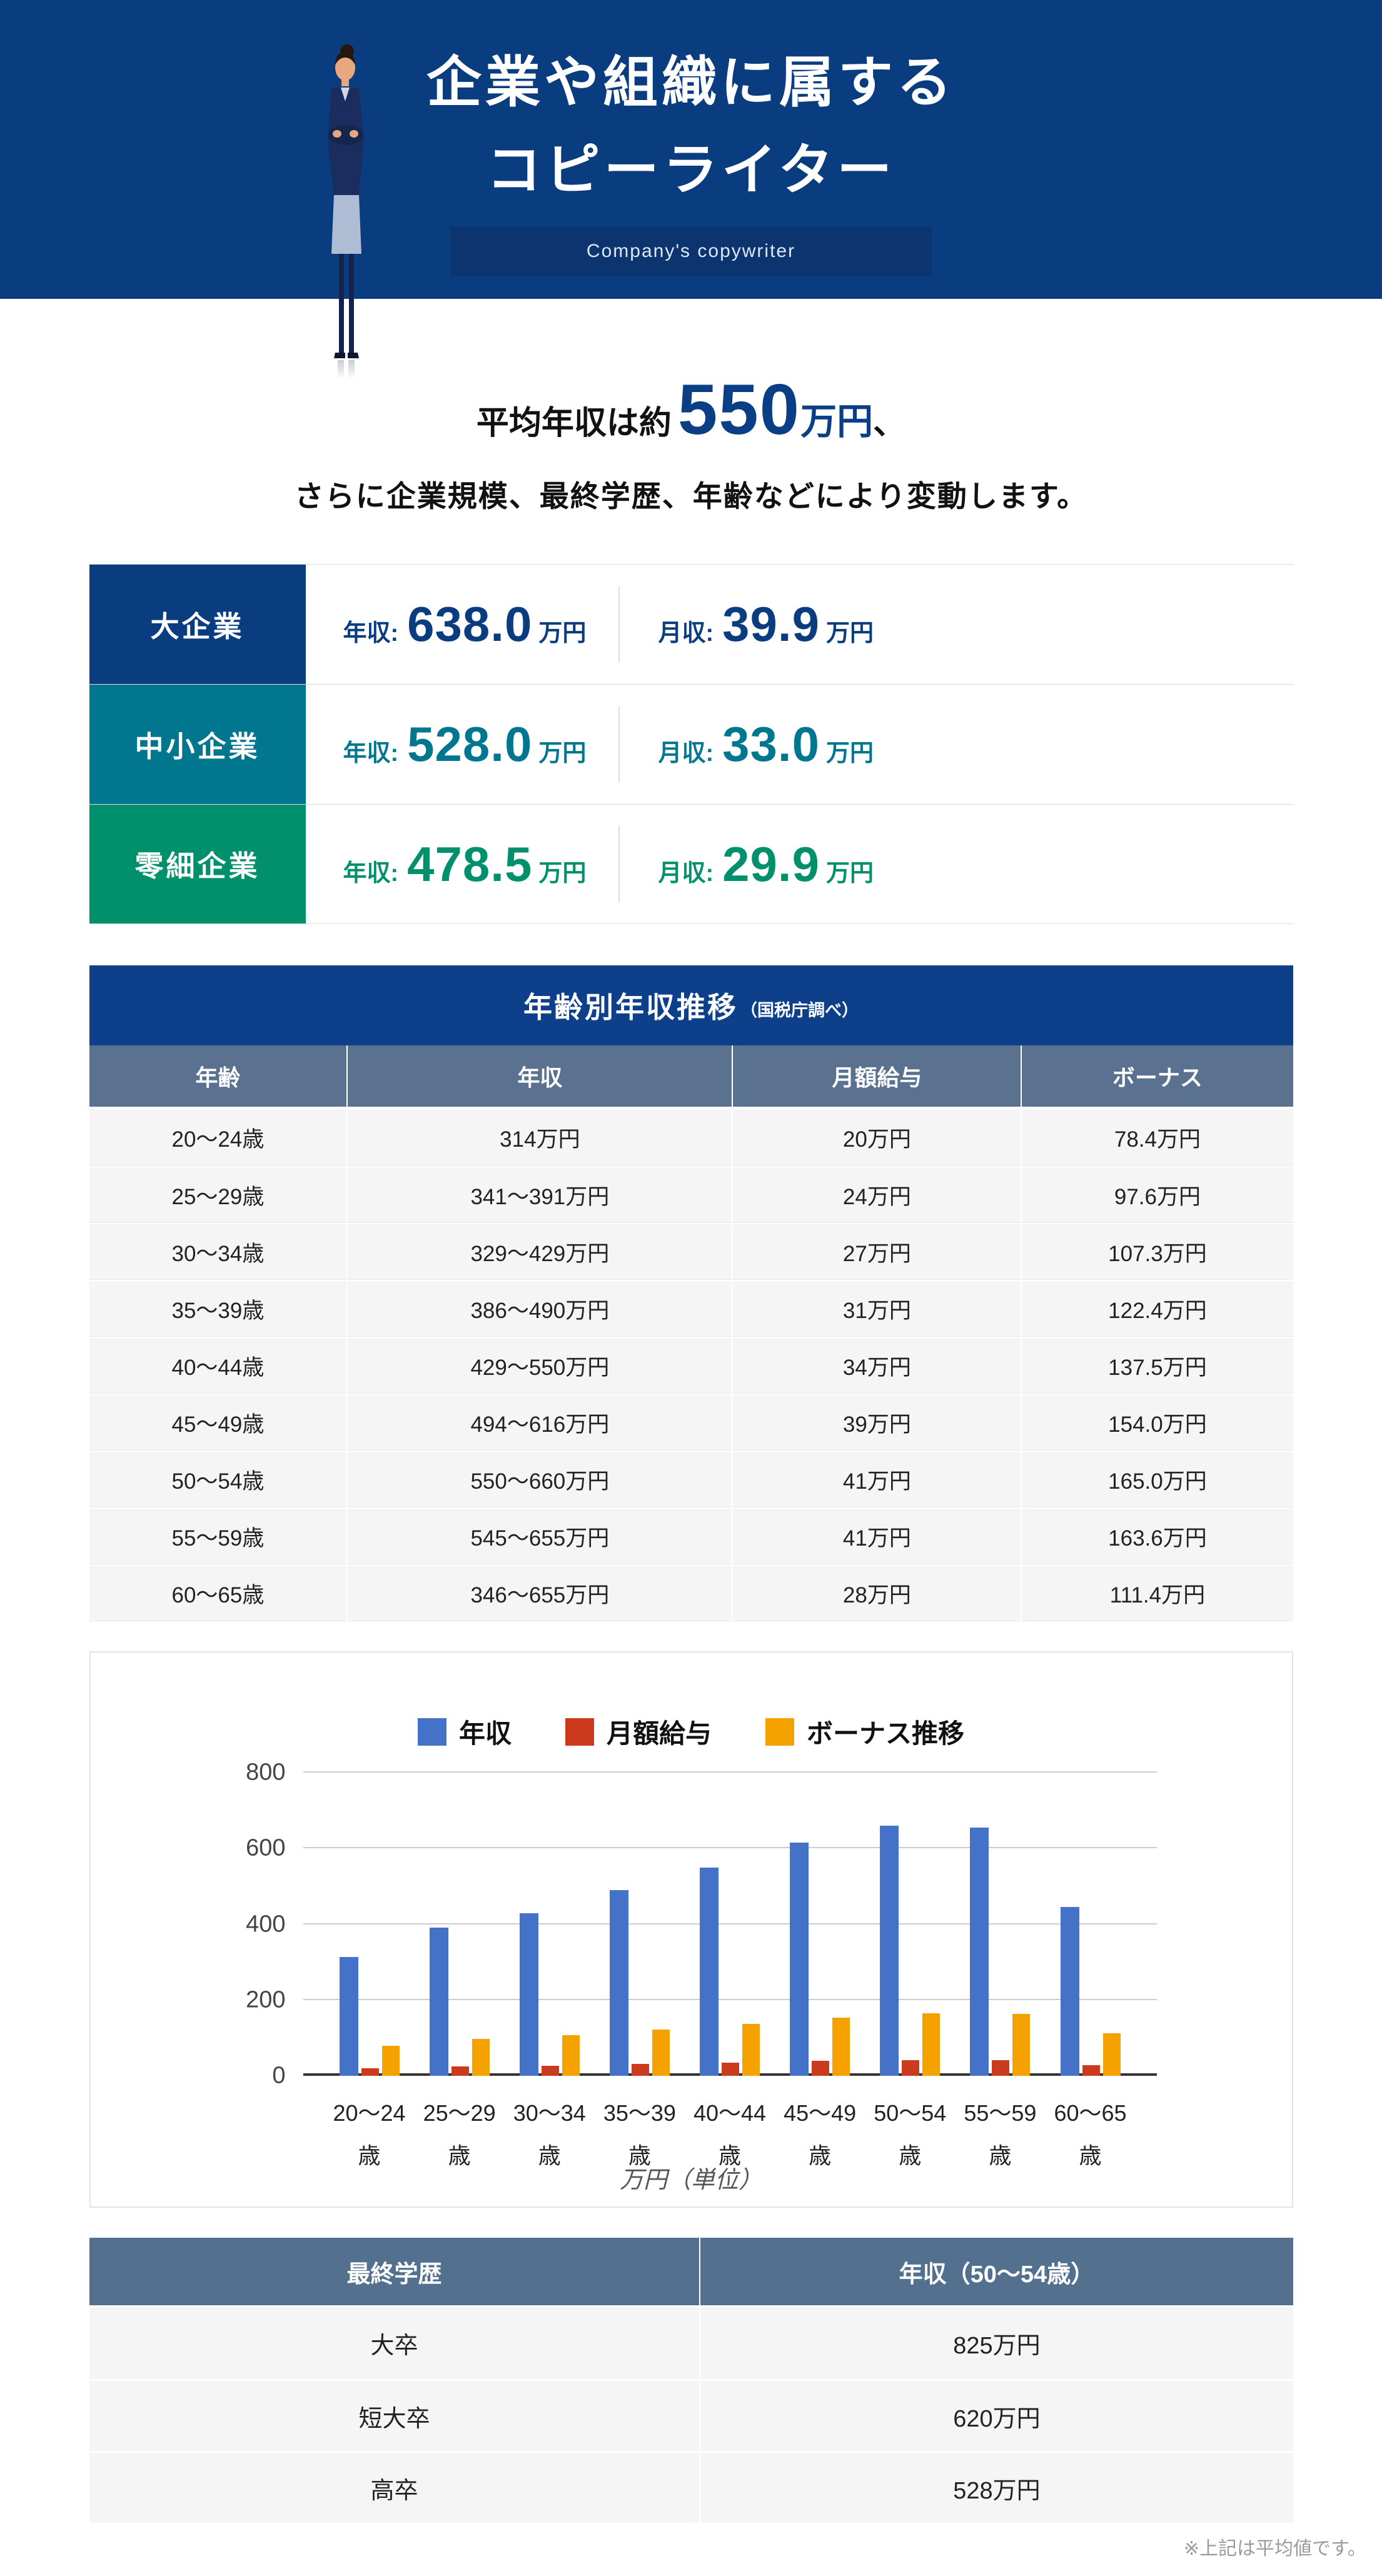 The height and width of the screenshot is (2576, 1382). What do you see at coordinates (369, 1955) in the screenshot?
I see `bar-group: 20〜24 歳` at bounding box center [369, 1955].